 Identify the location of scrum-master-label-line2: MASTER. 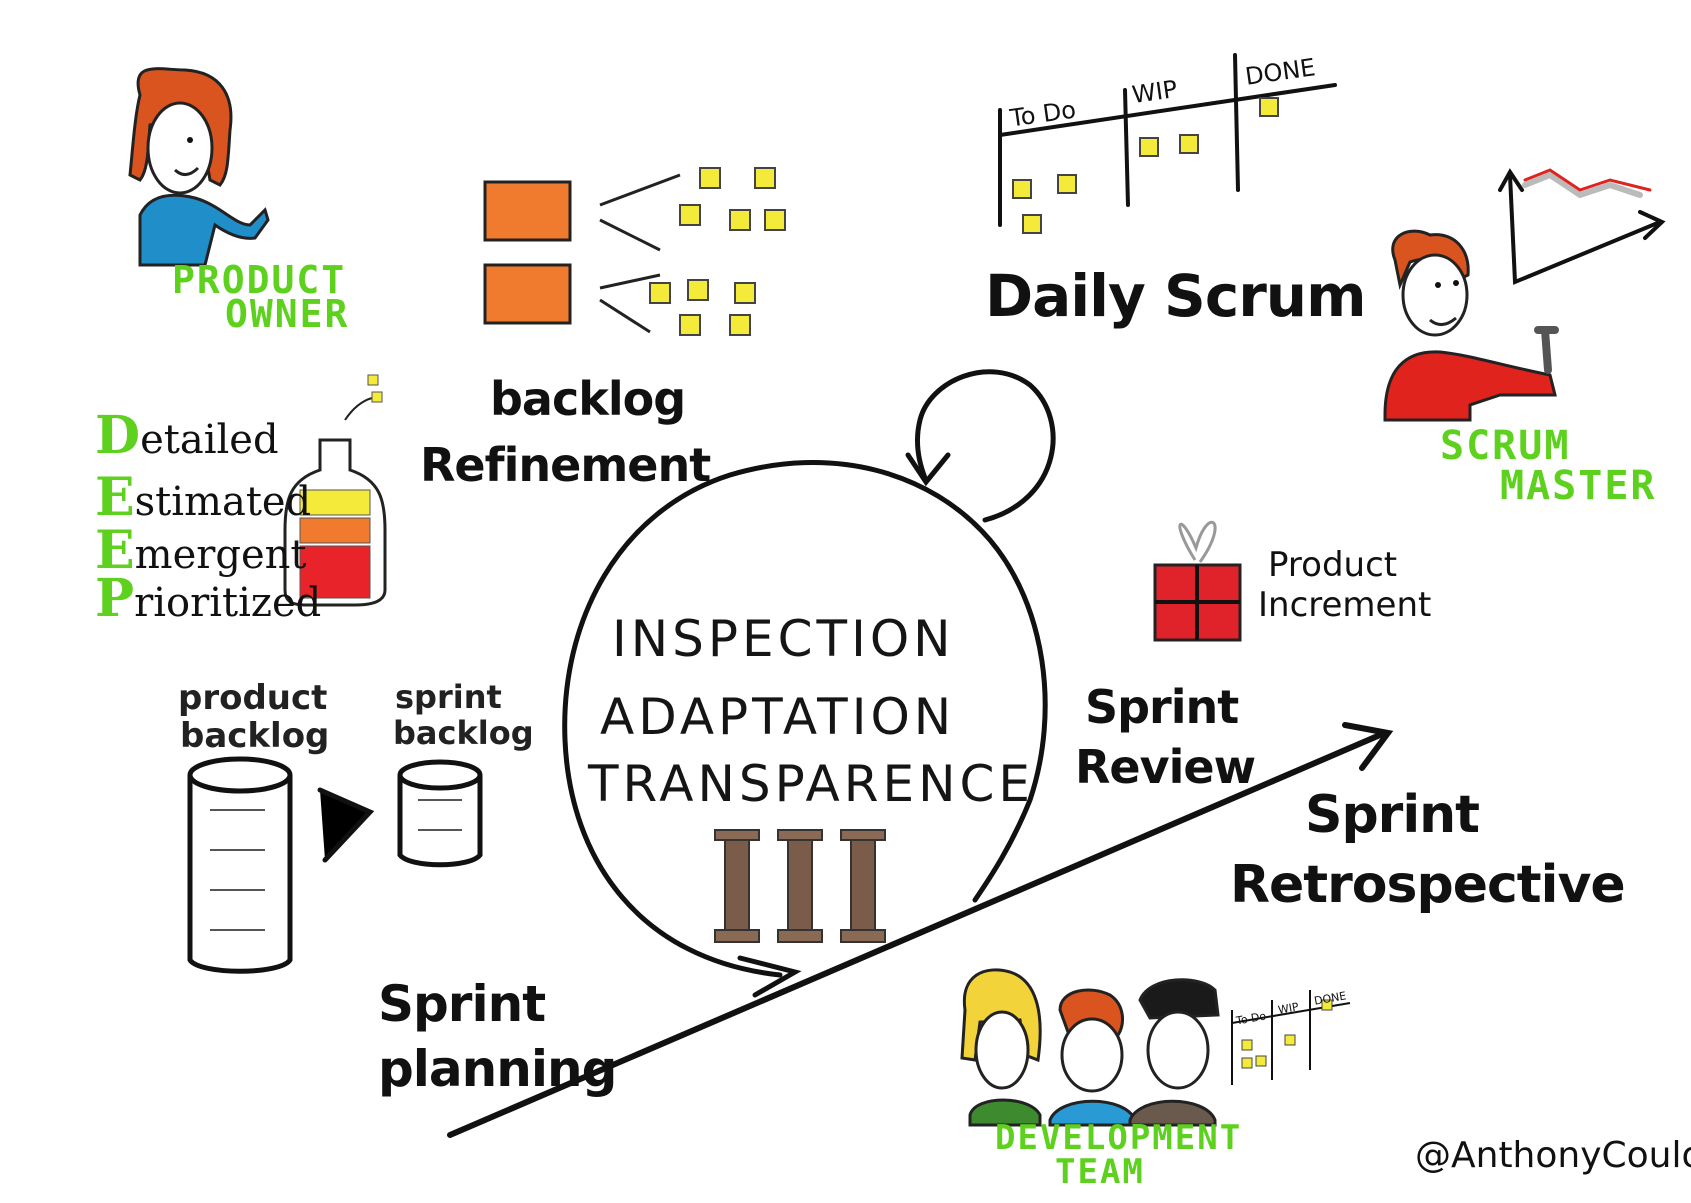
(1578, 486).